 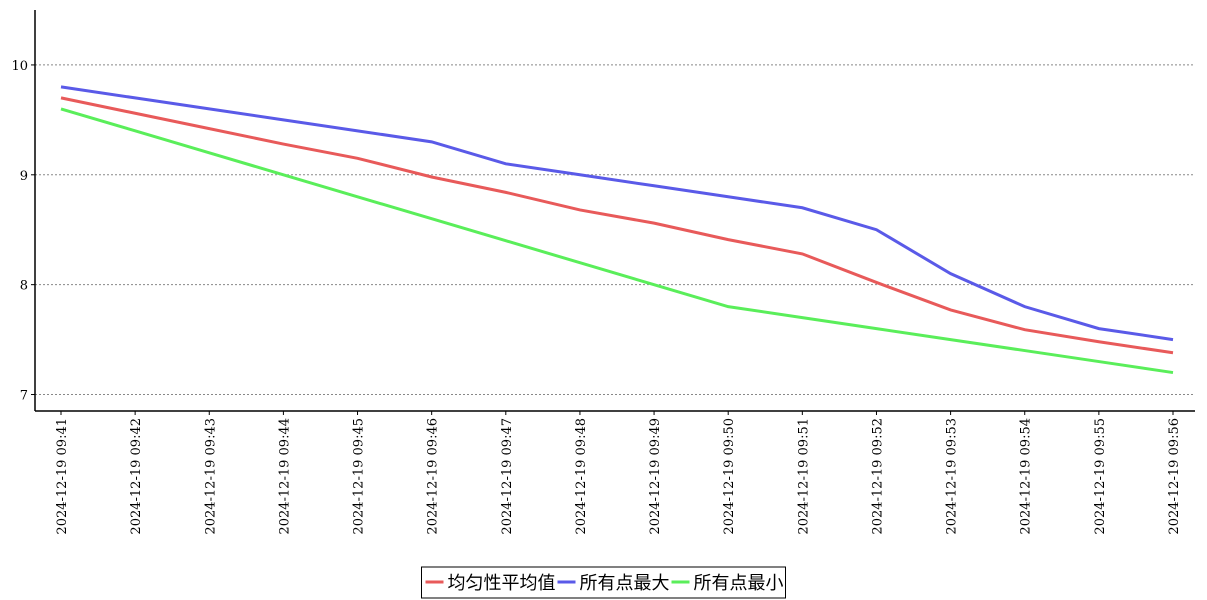 What do you see at coordinates (739, 583) in the screenshot?
I see `legend-text: 所有点最小` at bounding box center [739, 583].